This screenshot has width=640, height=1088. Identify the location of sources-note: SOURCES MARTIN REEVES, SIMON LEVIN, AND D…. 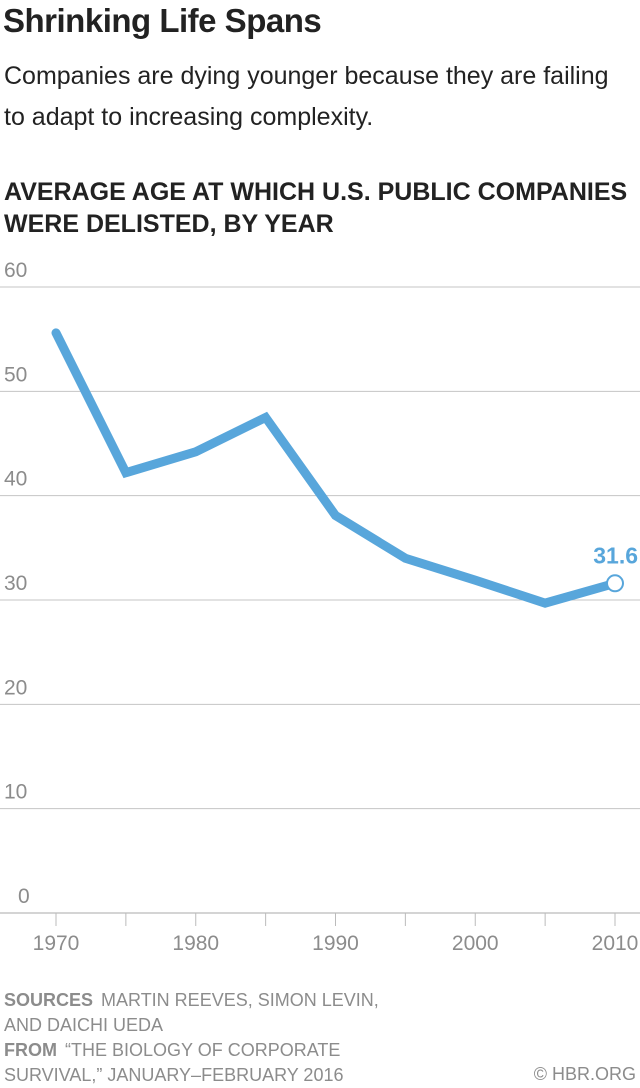
(204, 1013).